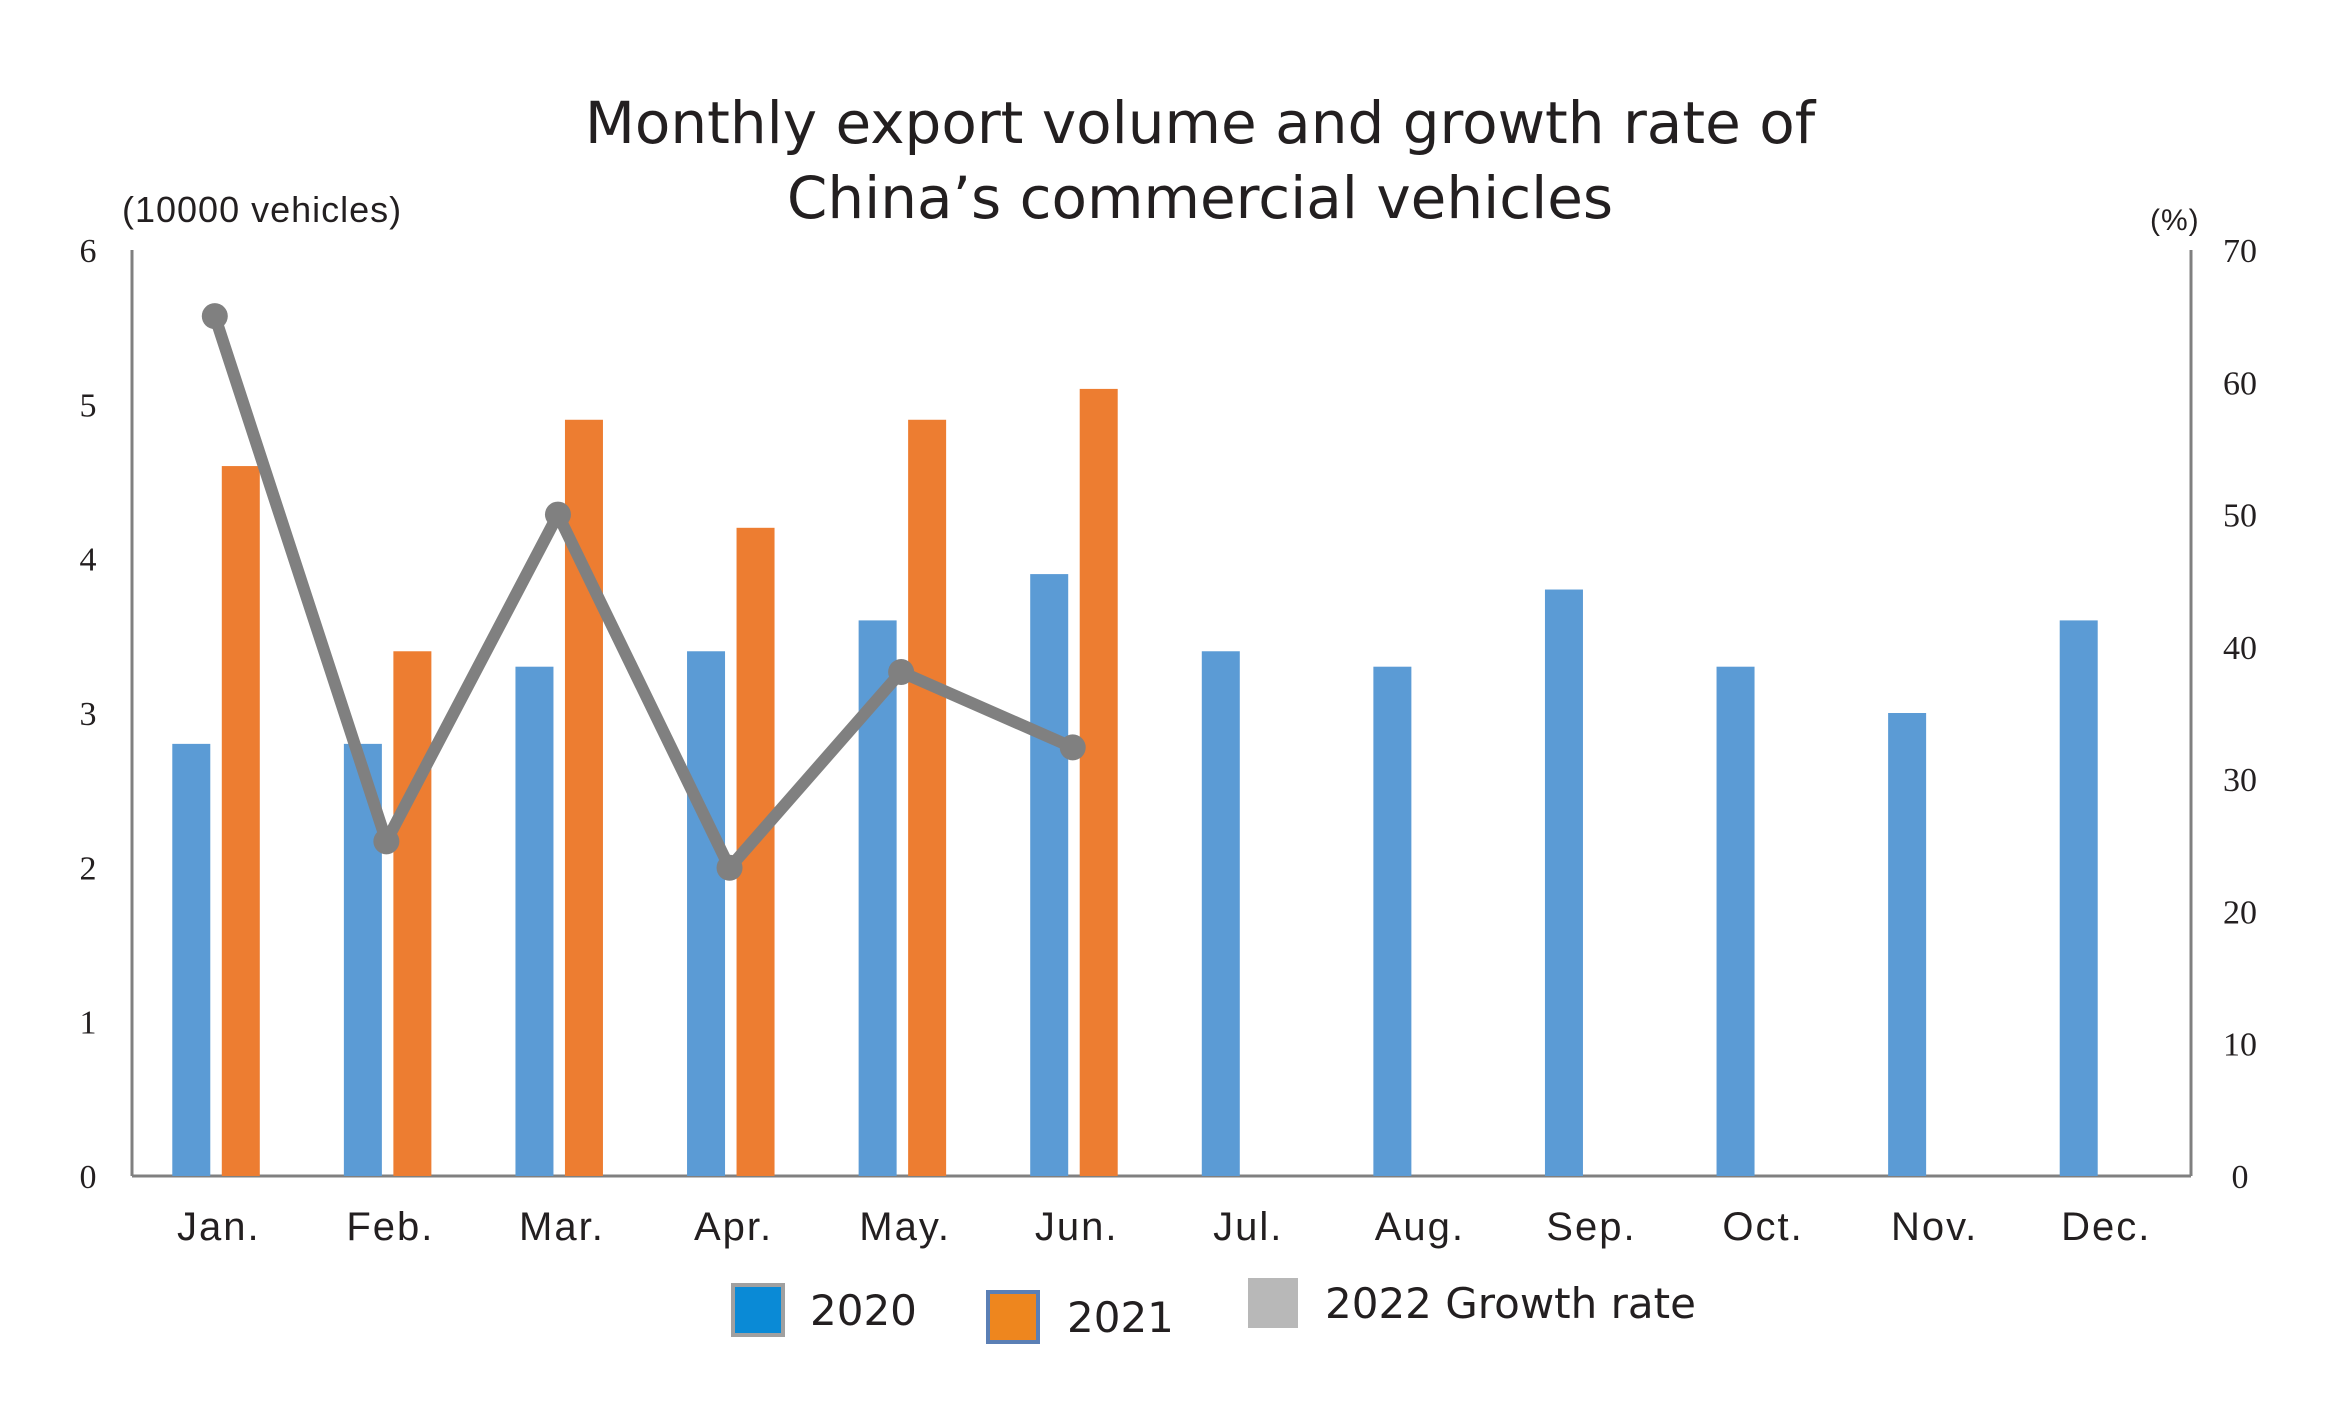  Describe the element at coordinates (905, 1227) in the screenshot. I see `x-tick-label: May.` at that location.